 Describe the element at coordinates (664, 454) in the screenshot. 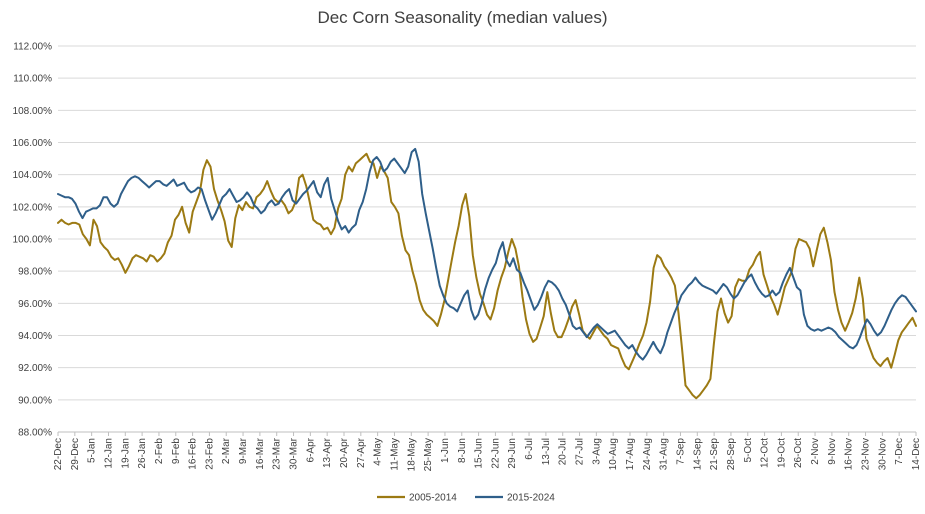

I see `x-tick-label: 31-Aug` at that location.